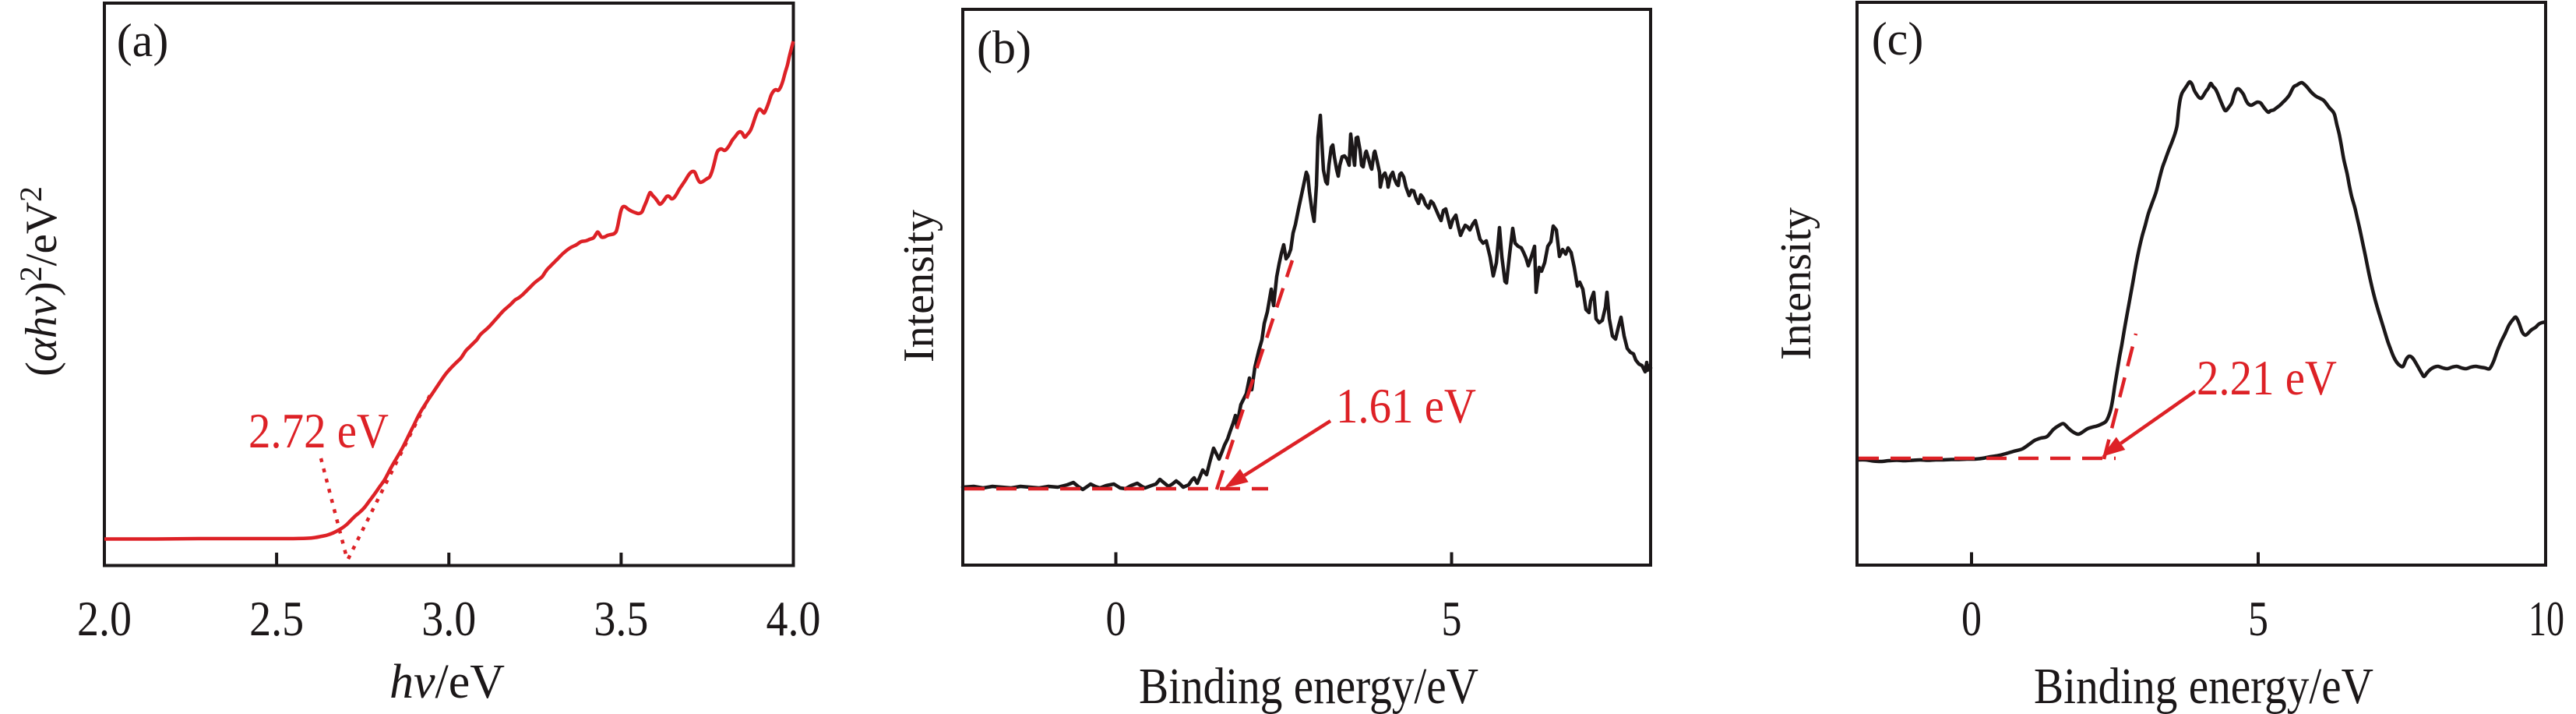 This screenshot has width=2576, height=714. What do you see at coordinates (448, 619) in the screenshot?
I see `svg-text: 3.0` at bounding box center [448, 619].